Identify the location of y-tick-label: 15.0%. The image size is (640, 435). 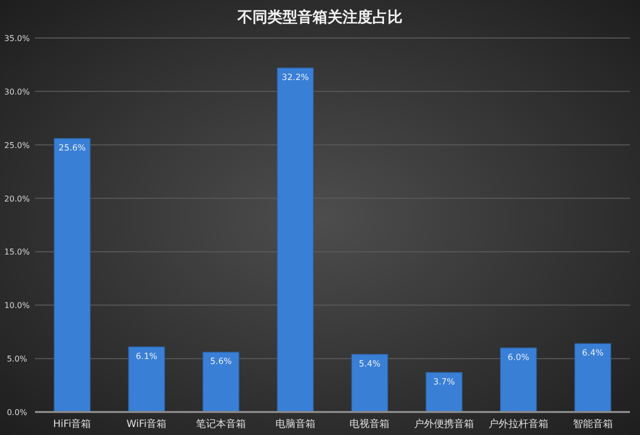
(17, 252).